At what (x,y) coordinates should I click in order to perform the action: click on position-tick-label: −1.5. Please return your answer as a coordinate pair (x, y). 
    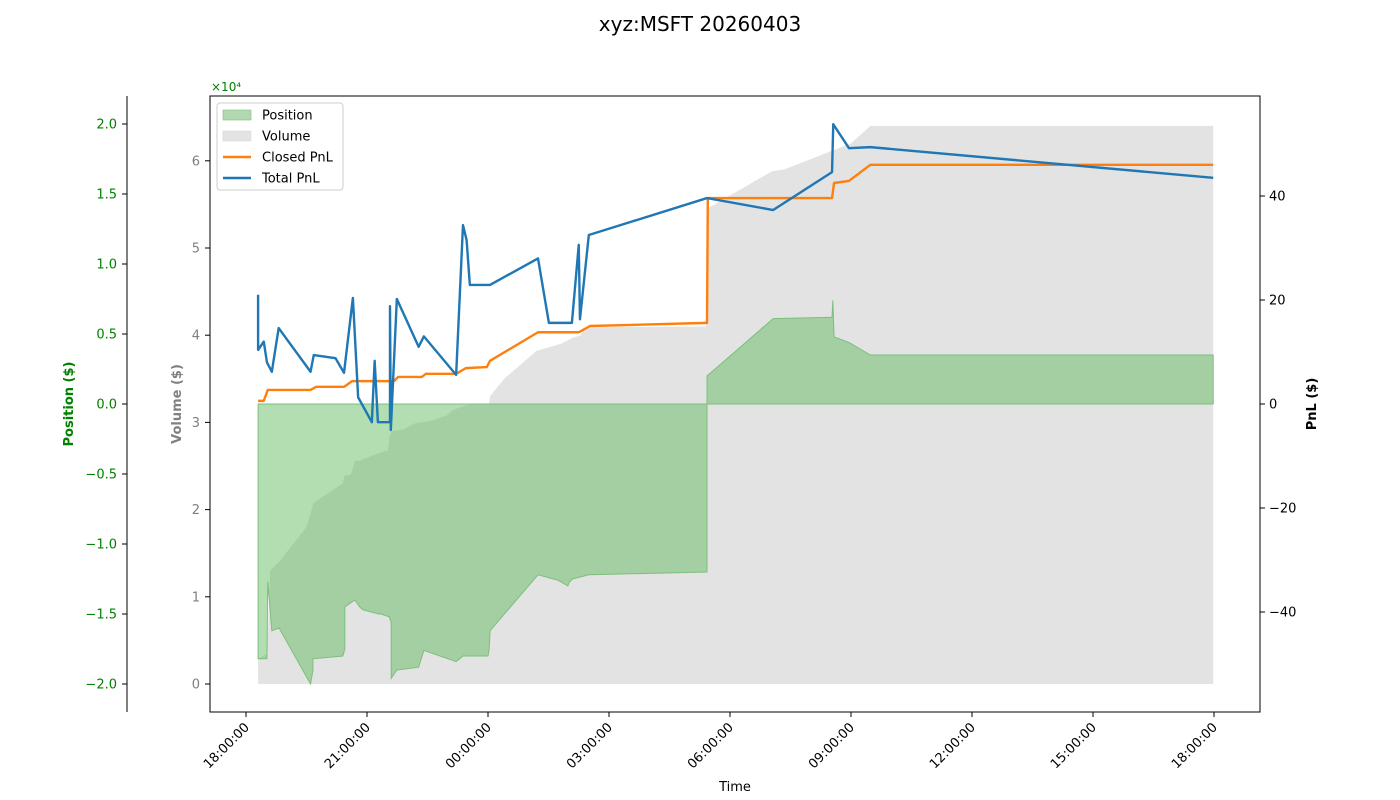
    Looking at the image, I should click on (101, 615).